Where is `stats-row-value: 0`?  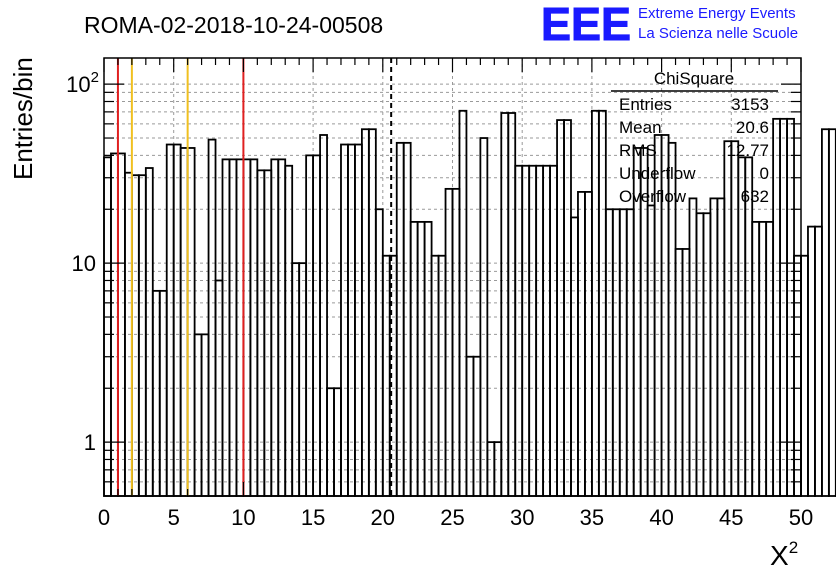 stats-row-value: 0 is located at coordinates (764, 173).